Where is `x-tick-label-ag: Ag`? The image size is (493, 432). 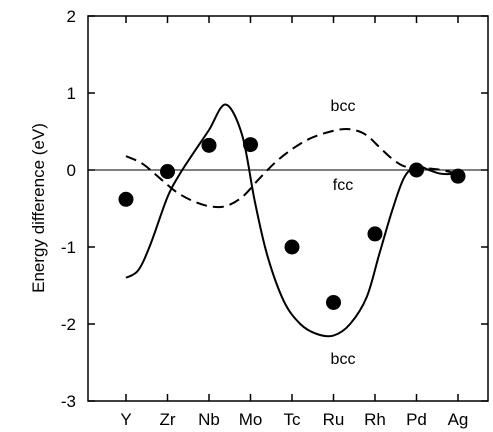
x-tick-label-ag: Ag is located at coordinates (458, 419).